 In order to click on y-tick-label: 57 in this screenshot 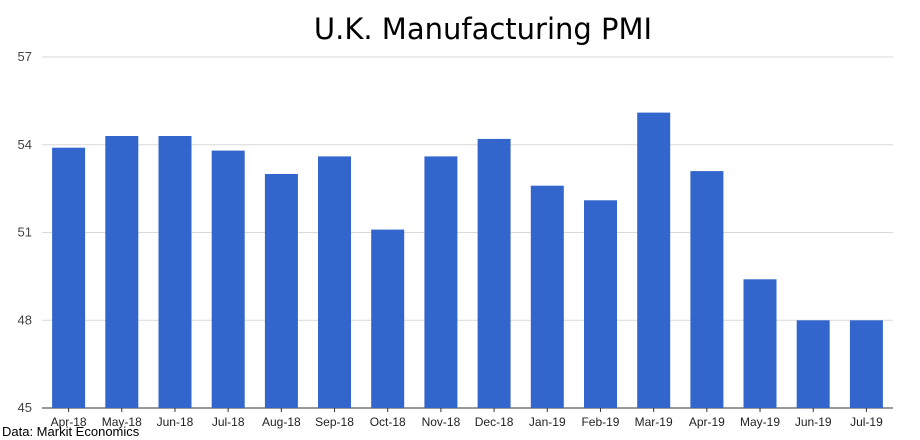, I will do `click(25, 56)`.